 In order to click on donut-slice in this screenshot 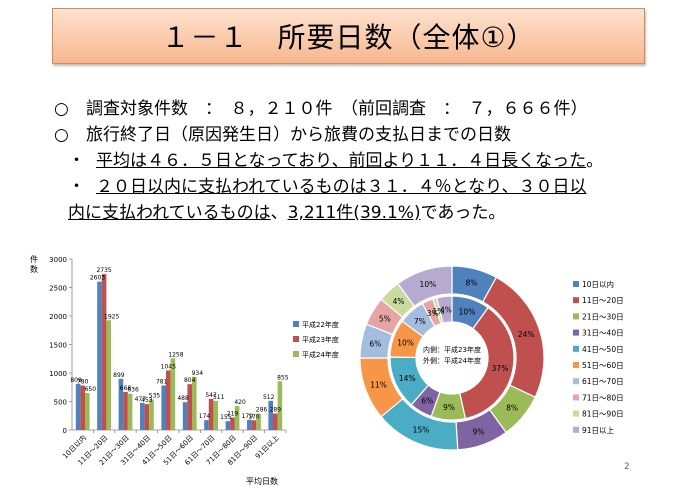, I will do `click(444, 309)`.